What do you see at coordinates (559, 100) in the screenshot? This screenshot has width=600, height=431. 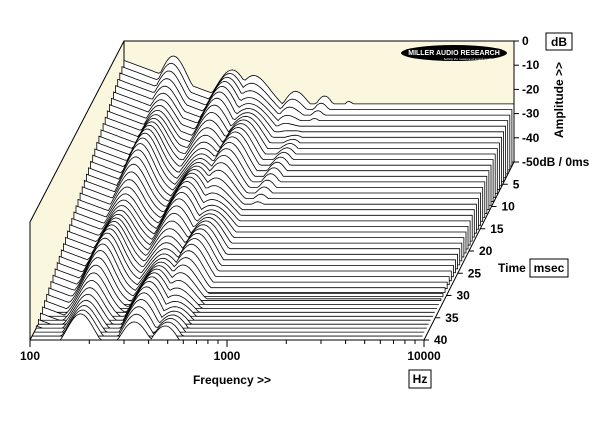 I see `amplitude-axis-label: Amplitude >>` at bounding box center [559, 100].